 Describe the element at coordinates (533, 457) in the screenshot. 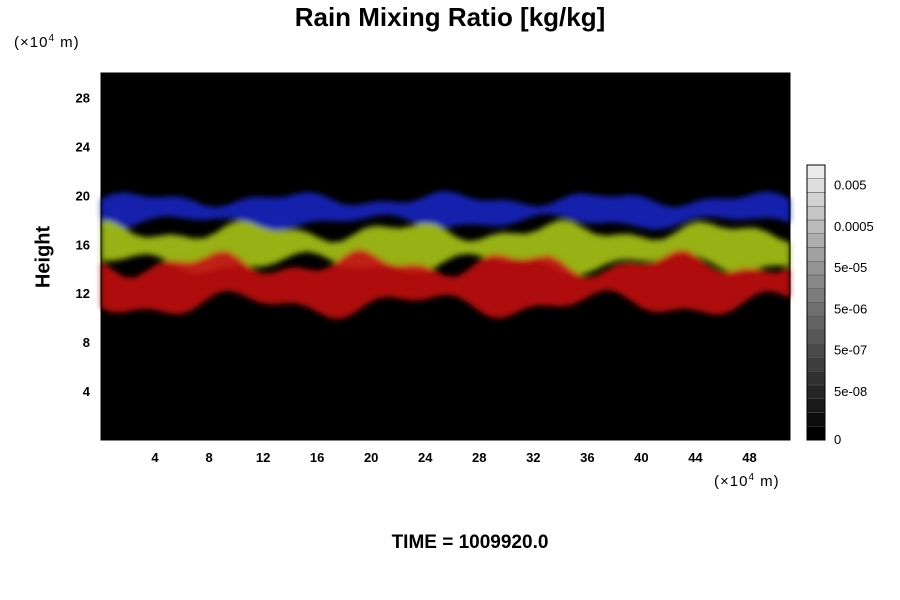

I see `x-tick-label: 32` at that location.